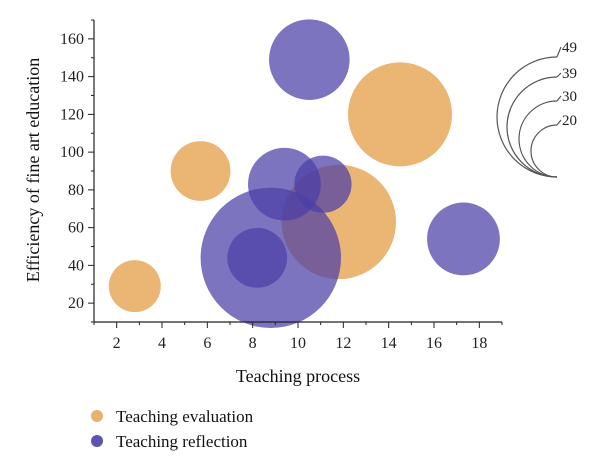 This screenshot has height=475, width=600. What do you see at coordinates (479, 343) in the screenshot?
I see `x-tick-label: 18` at bounding box center [479, 343].